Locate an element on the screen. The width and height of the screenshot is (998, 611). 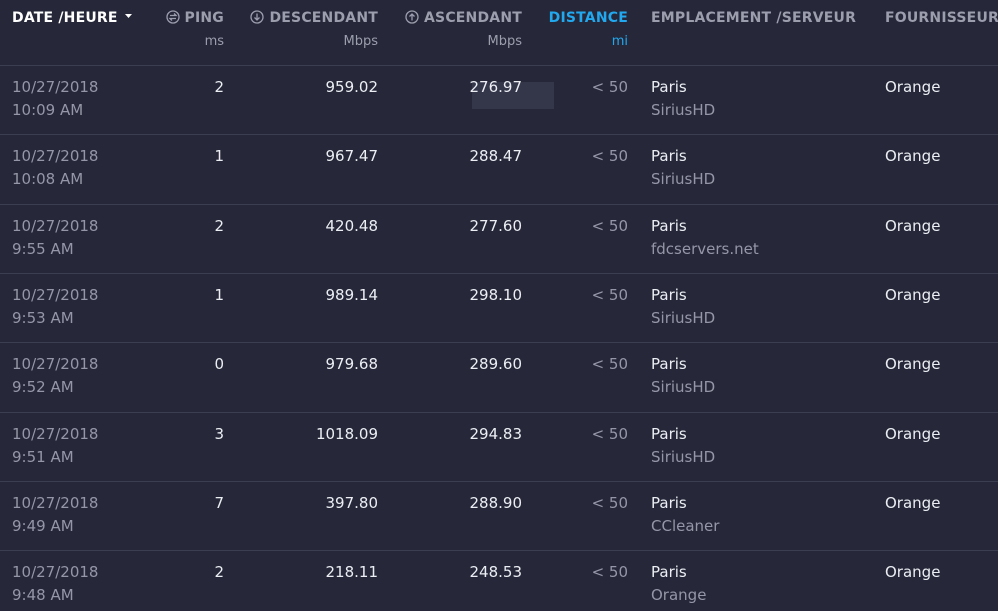
upload: 248.53 is located at coordinates (456, 572).